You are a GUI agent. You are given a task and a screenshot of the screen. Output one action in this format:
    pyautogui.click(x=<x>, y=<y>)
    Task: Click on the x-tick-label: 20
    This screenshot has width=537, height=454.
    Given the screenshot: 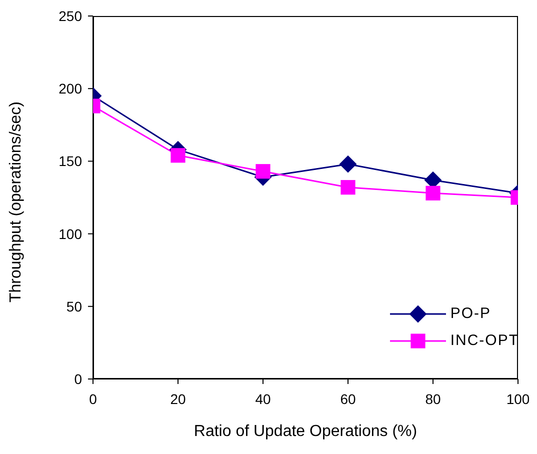 What is the action you would take?
    pyautogui.click(x=178, y=398)
    